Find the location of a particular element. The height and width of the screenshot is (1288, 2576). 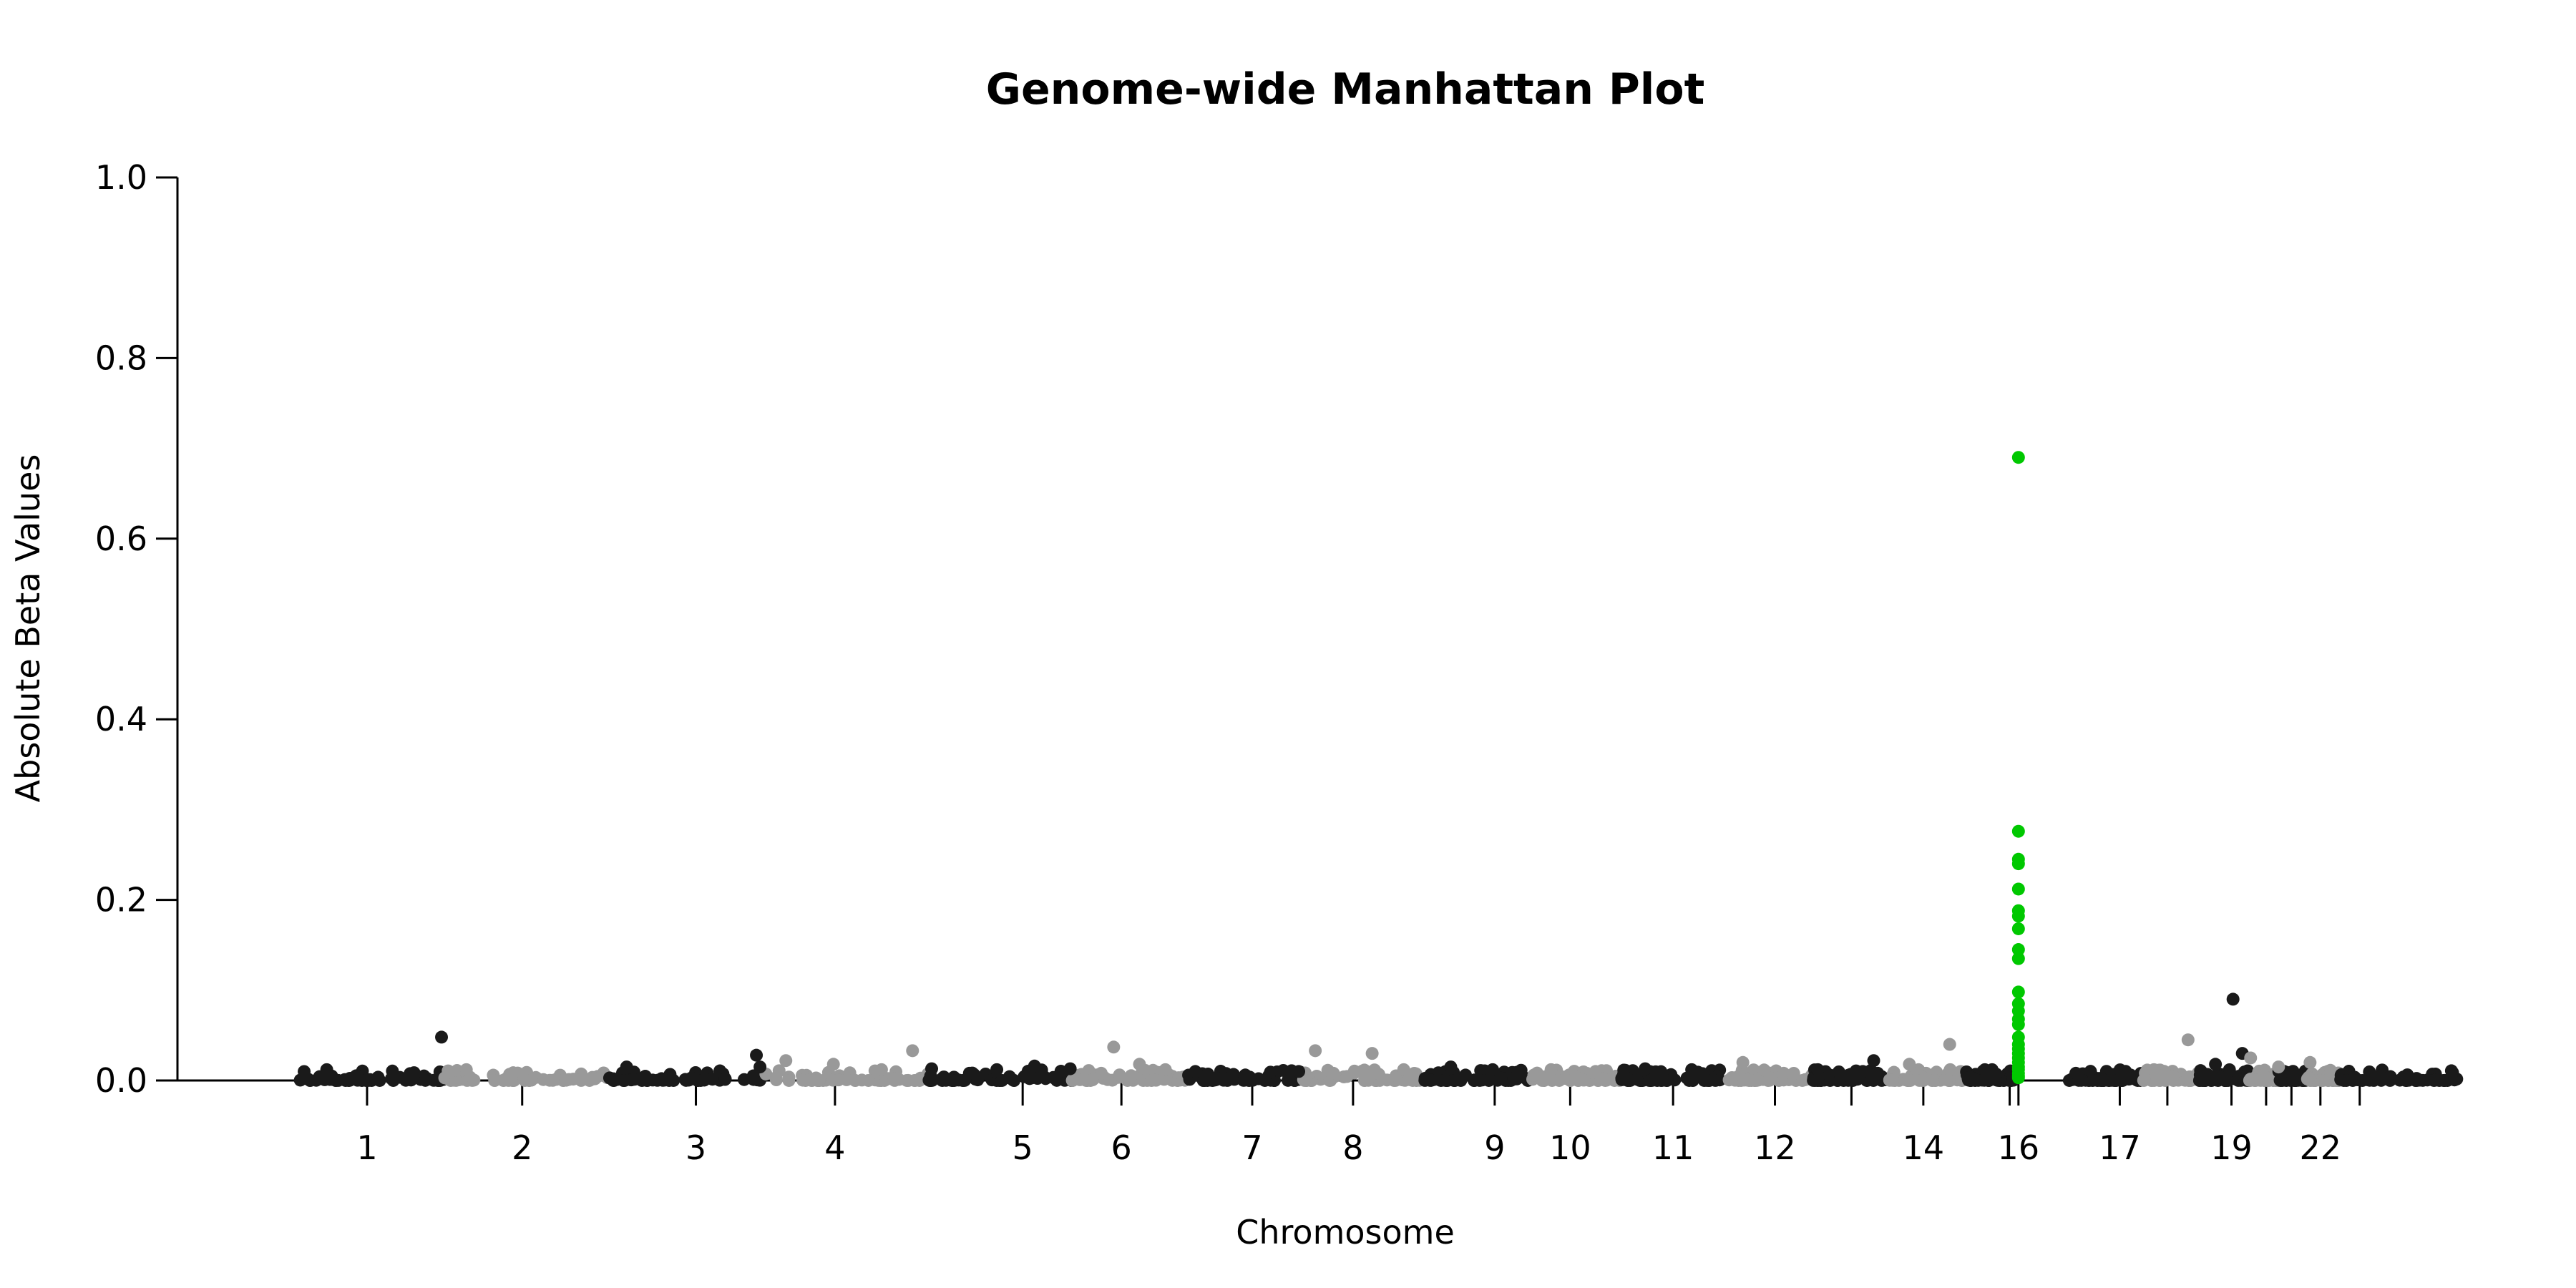

y-tick-label: 0.2 is located at coordinates (121, 900).